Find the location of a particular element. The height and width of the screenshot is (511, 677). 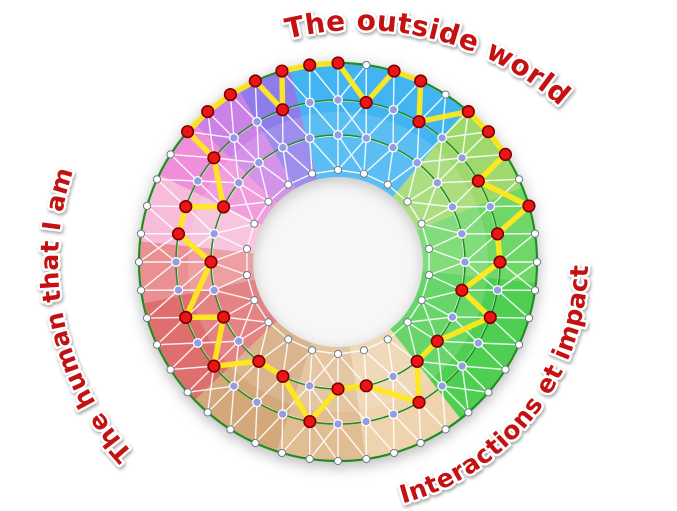

sector-green is located at coordinates (463, 345).